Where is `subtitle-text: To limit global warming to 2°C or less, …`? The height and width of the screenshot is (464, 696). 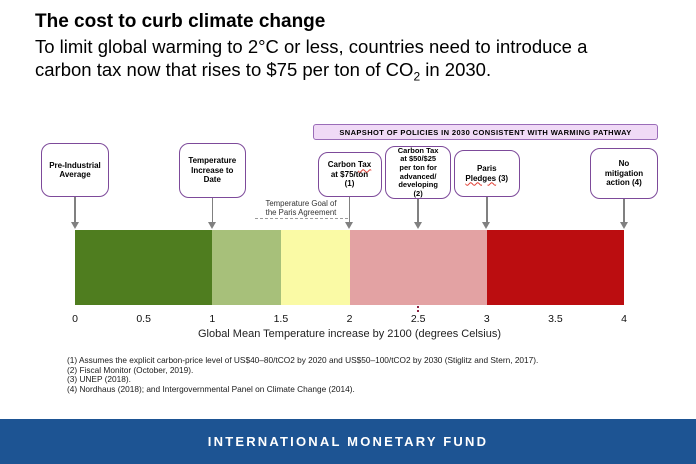 subtitle-text: To limit global warming to 2°C or less, … is located at coordinates (311, 58).